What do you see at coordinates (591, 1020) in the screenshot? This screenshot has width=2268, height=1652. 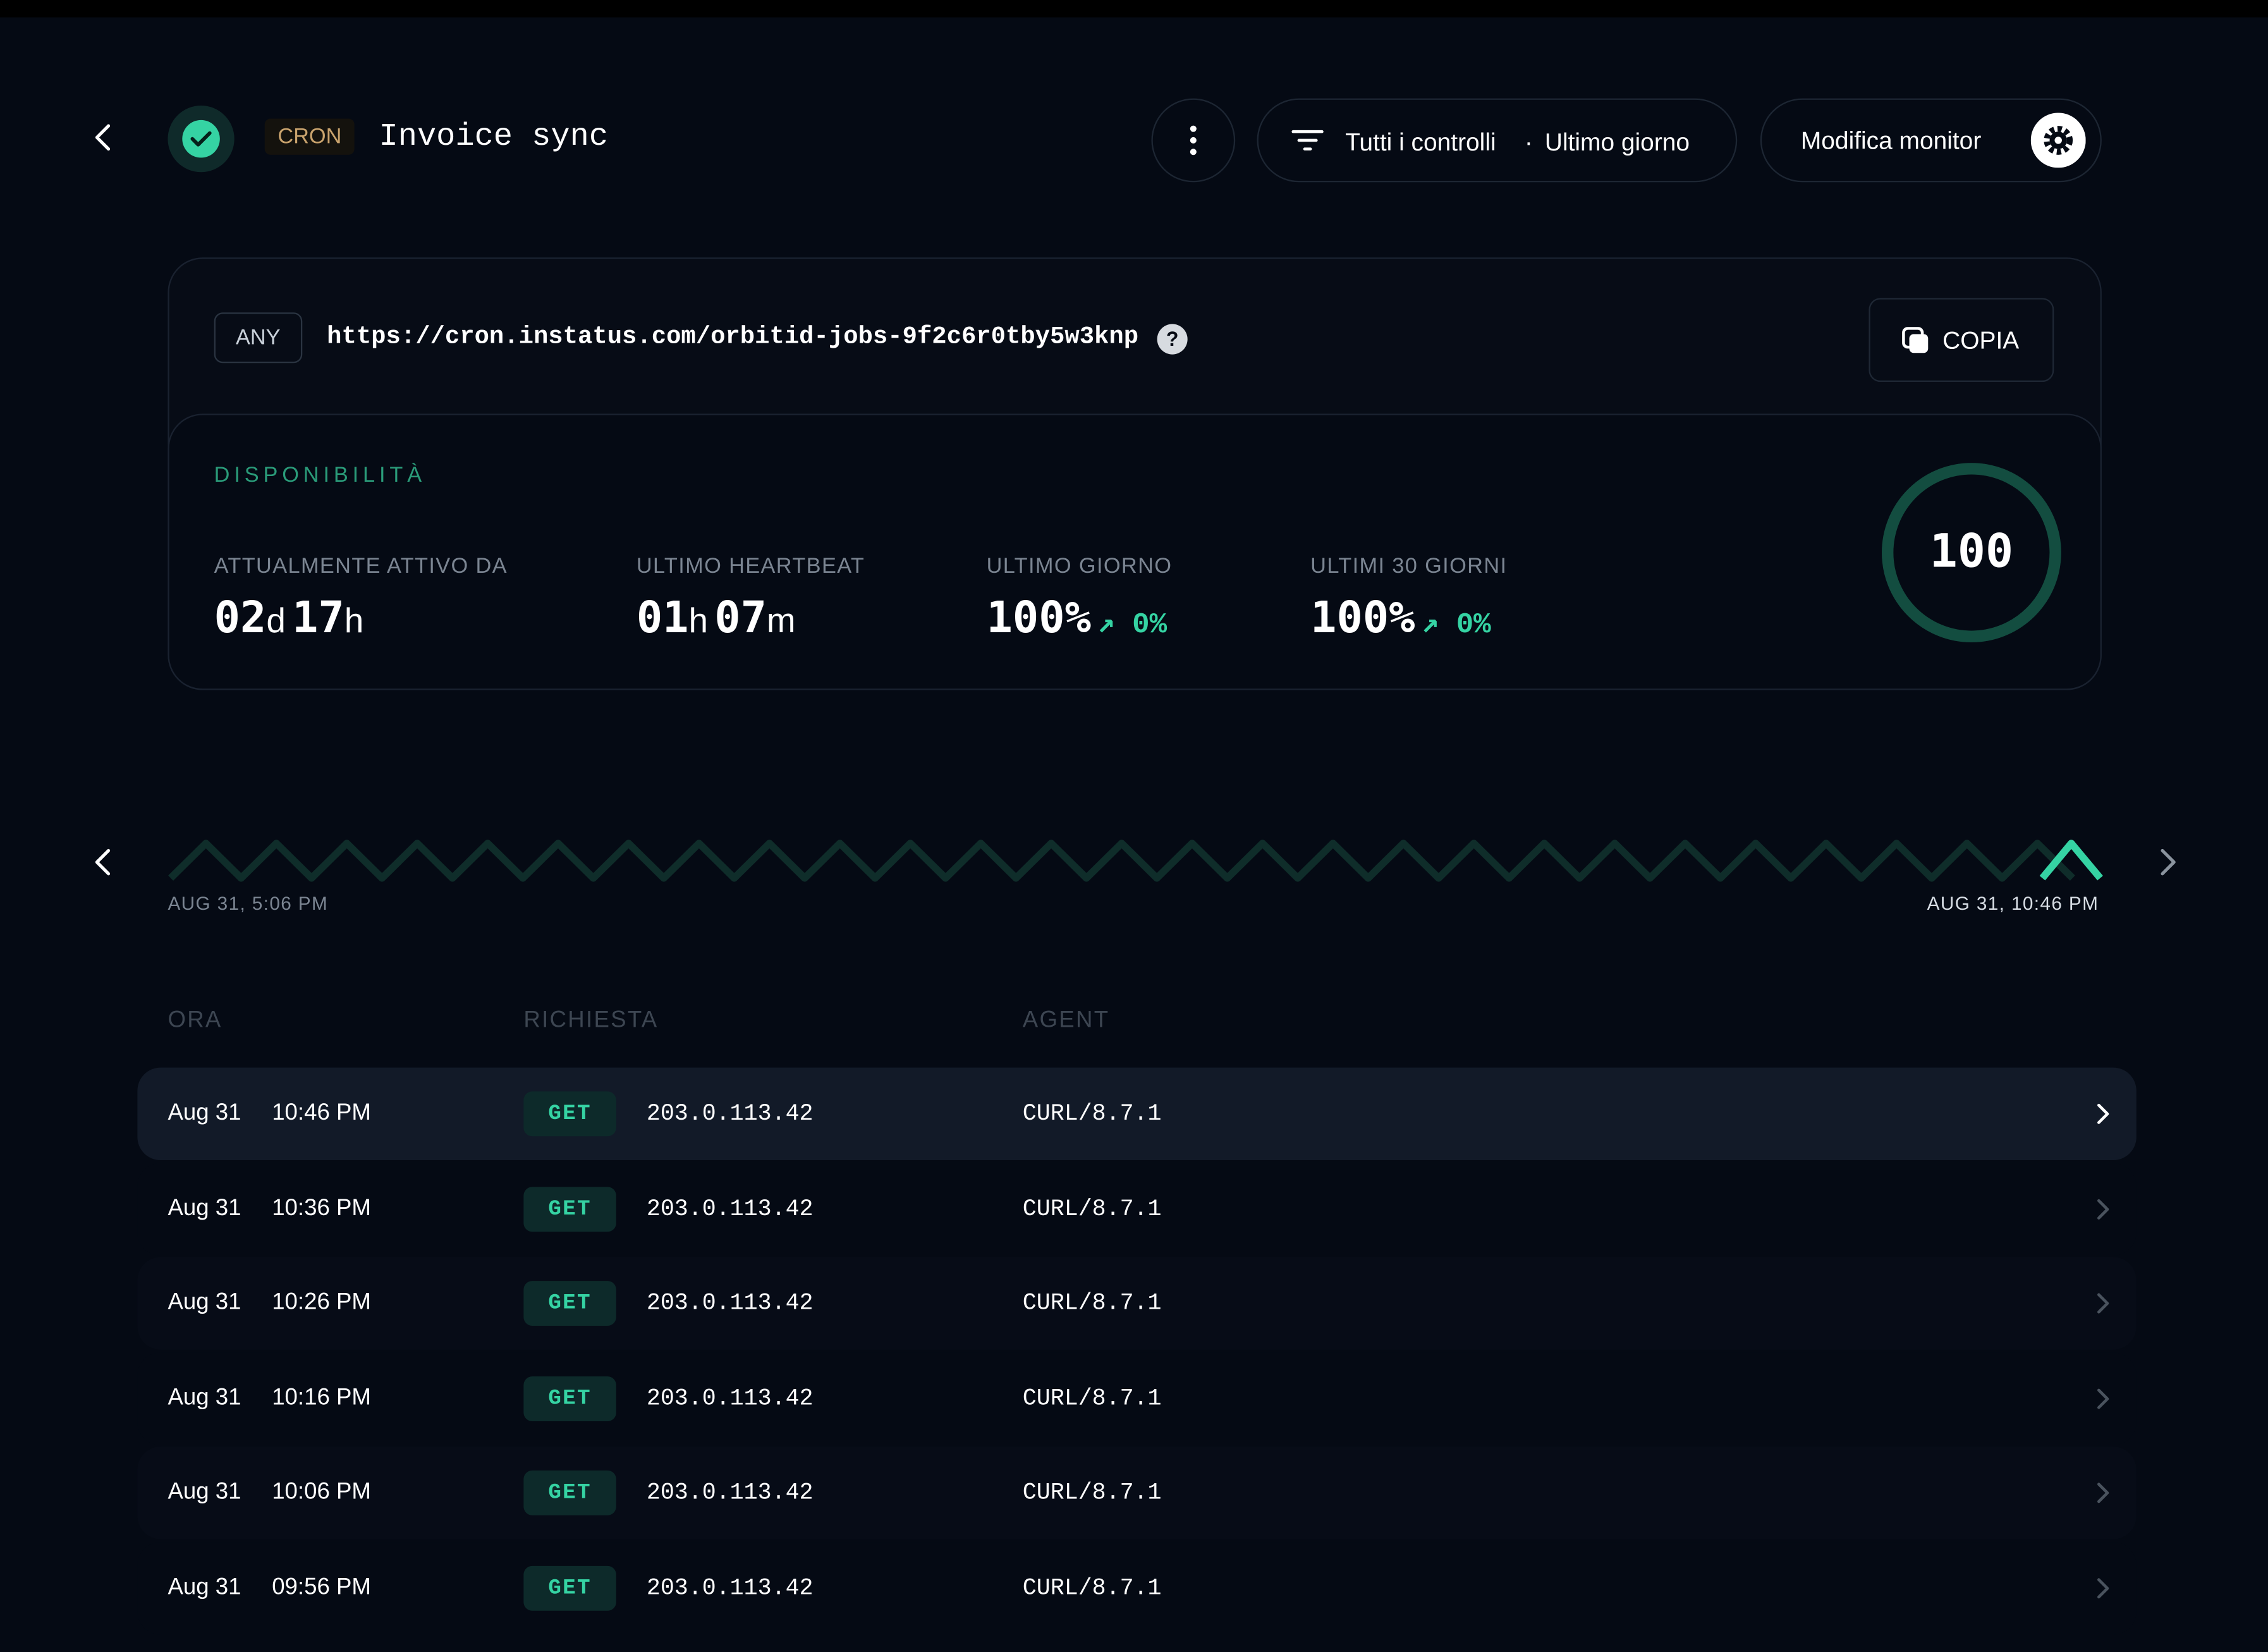 I see `column-header: RICHIESTA` at bounding box center [591, 1020].